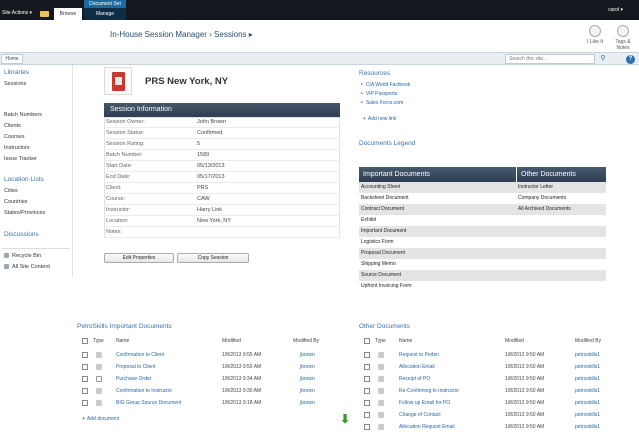 This screenshot has width=639, height=438. I want to click on session-field-row: Notes:, so click(222, 232).